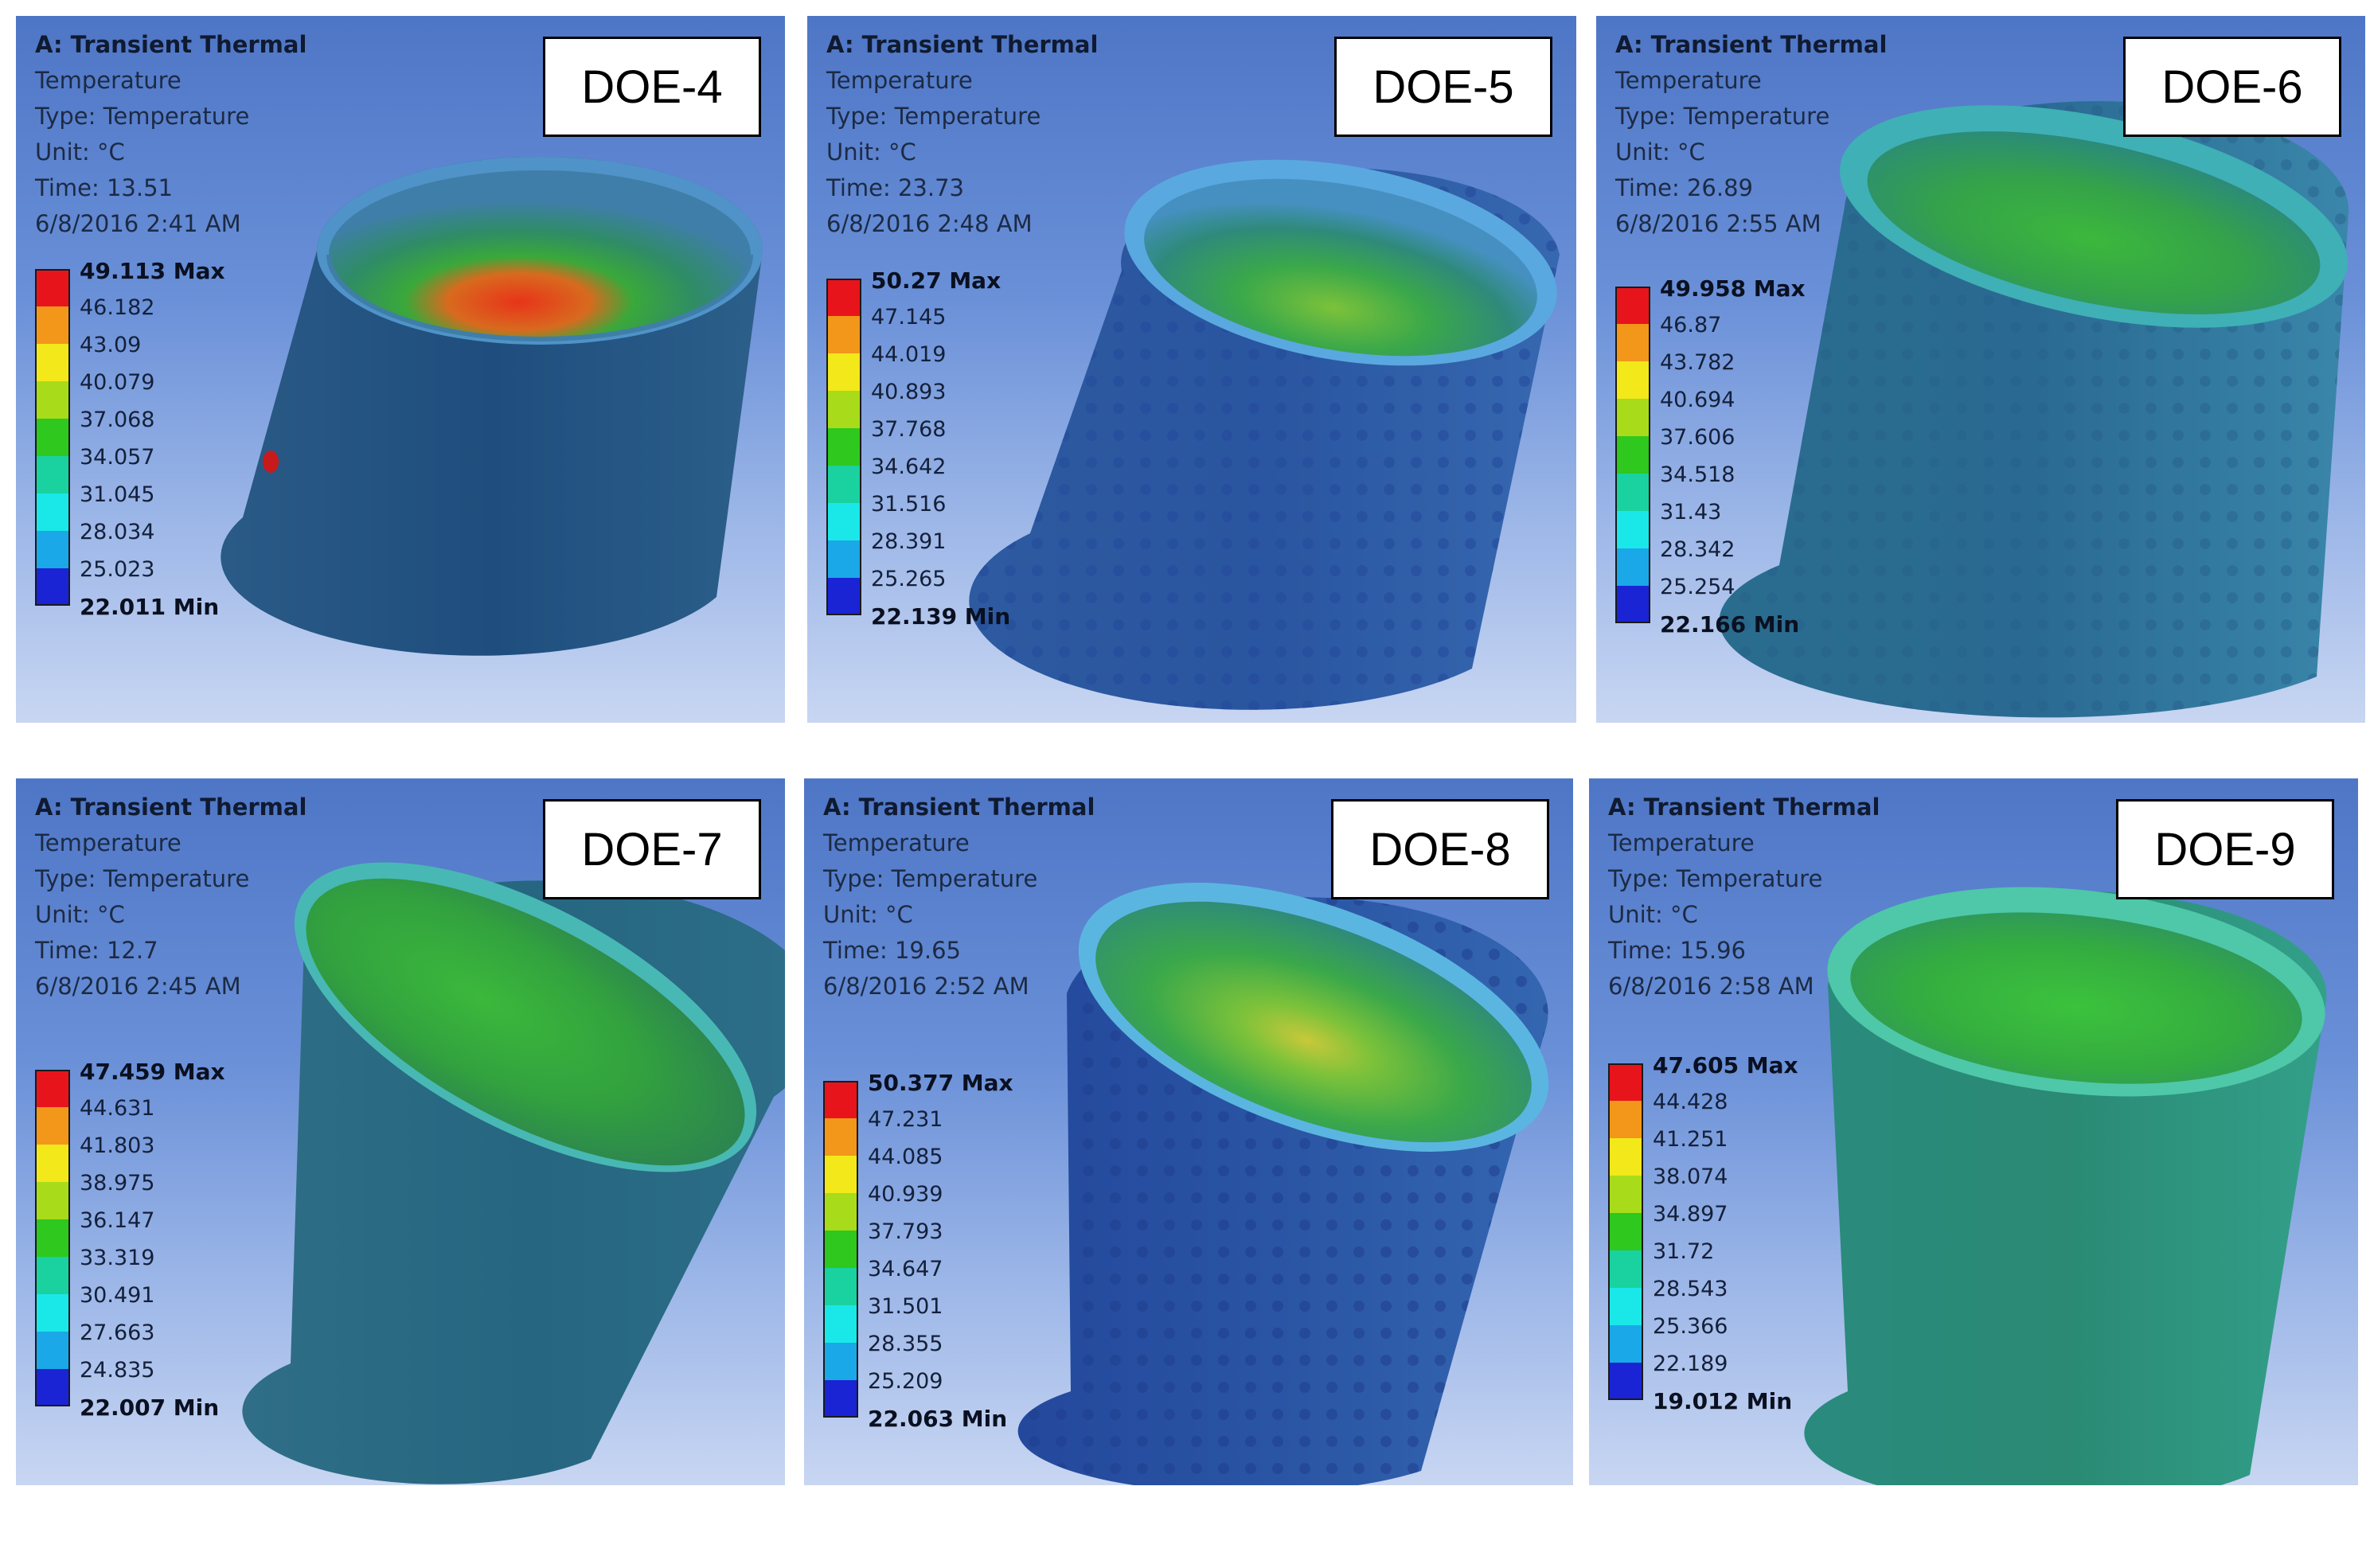 Image resolution: width=2370 pixels, height=1568 pixels. I want to click on legend-value: 46.87, so click(1691, 325).